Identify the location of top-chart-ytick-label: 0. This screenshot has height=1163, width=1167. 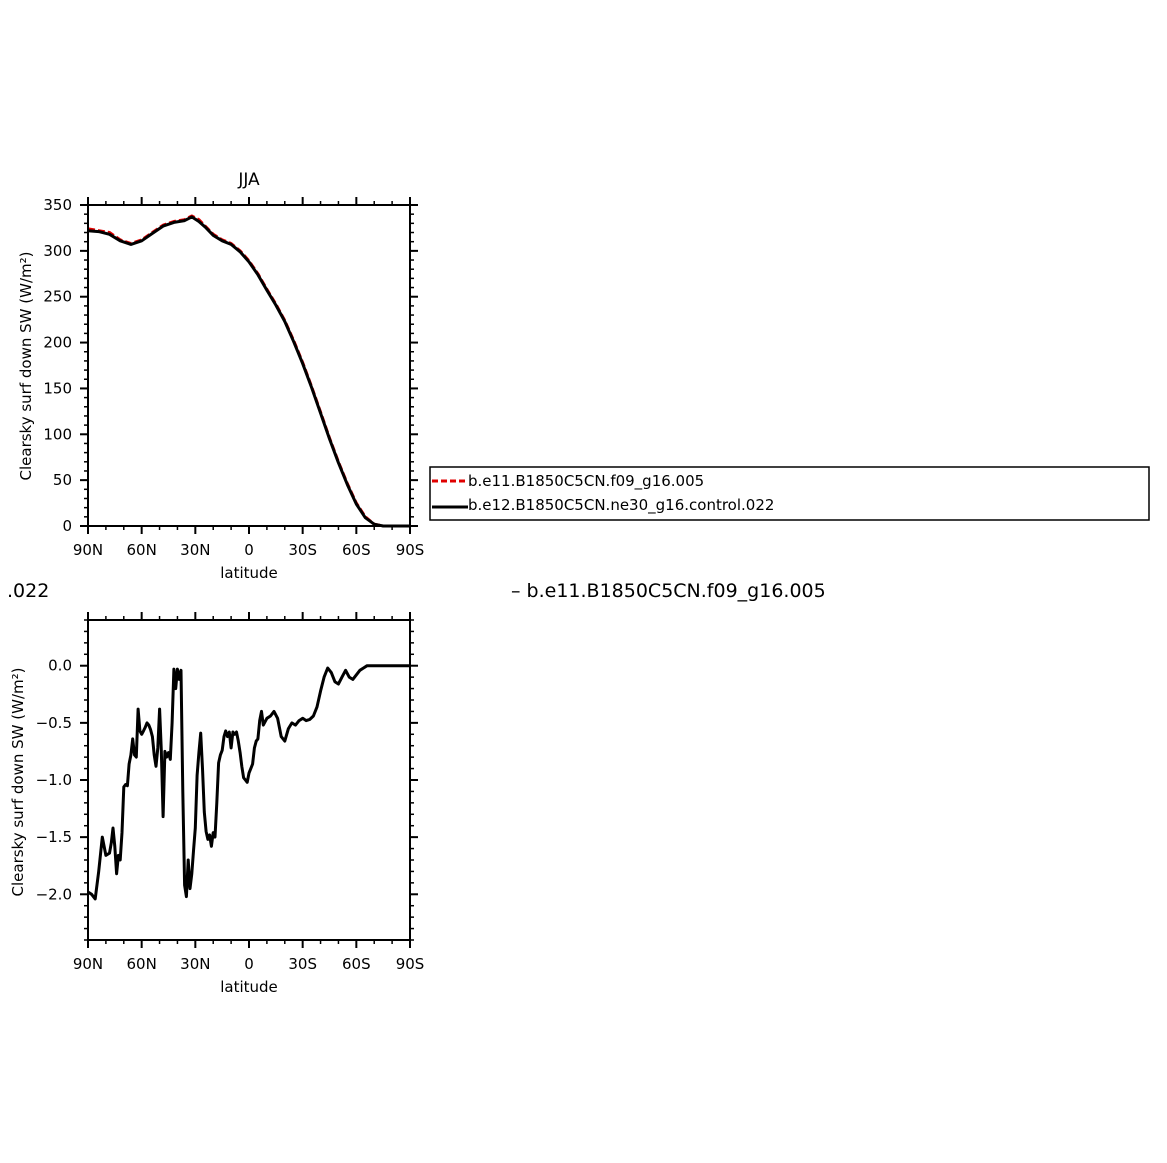
(67, 526).